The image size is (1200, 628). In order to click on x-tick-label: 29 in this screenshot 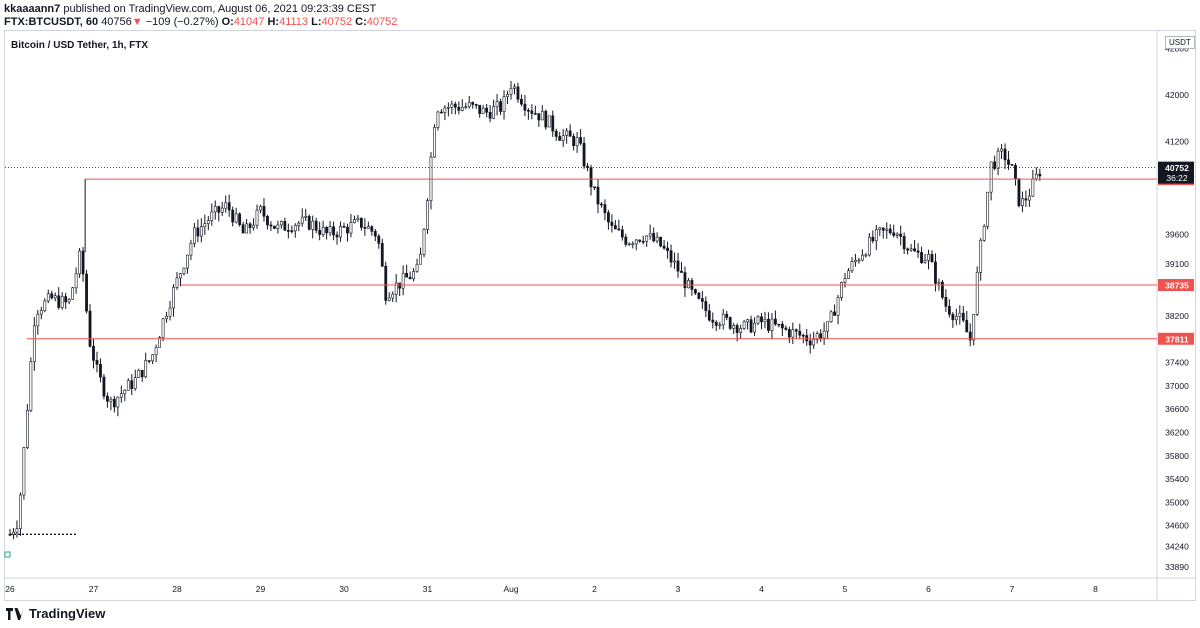, I will do `click(261, 589)`.